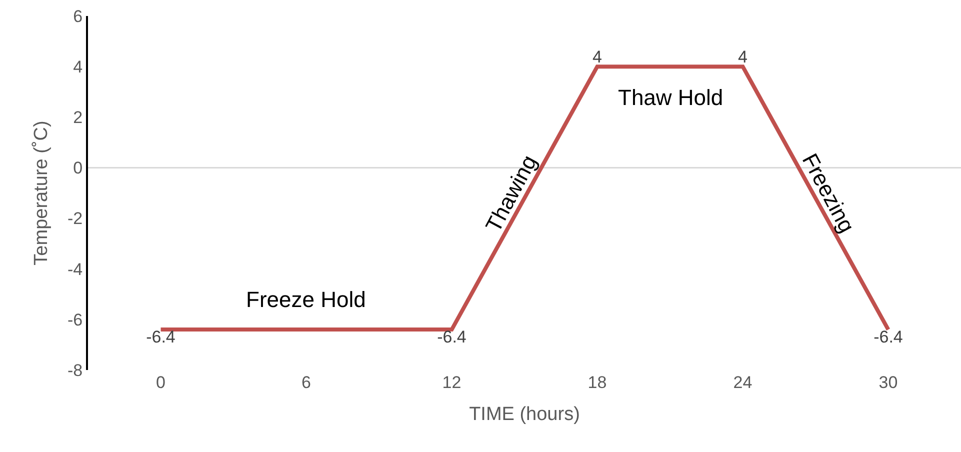  Describe the element at coordinates (671, 97) in the screenshot. I see `annotation: Thaw Hold` at that location.